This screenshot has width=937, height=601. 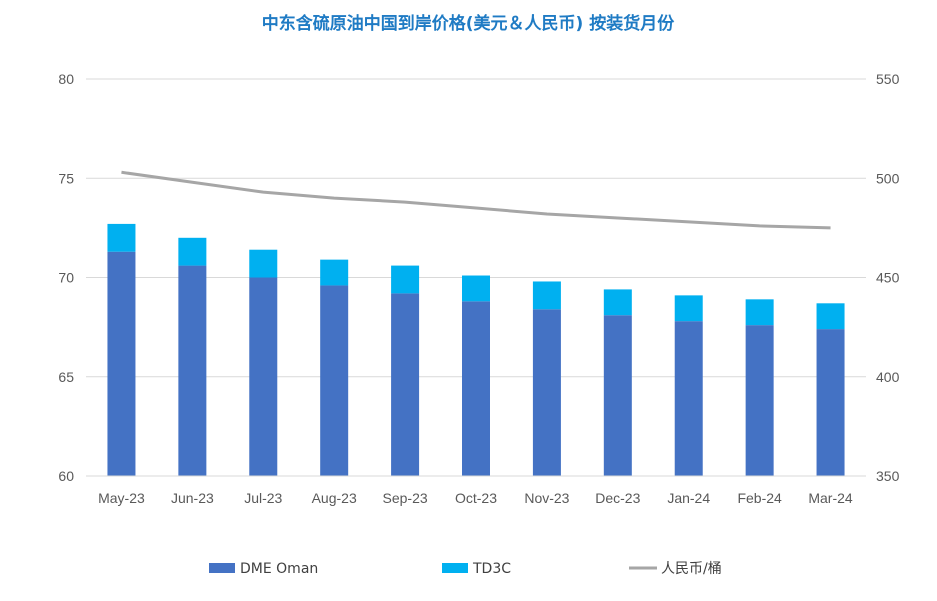 I want to click on left-tick-label: 80, so click(x=66, y=79).